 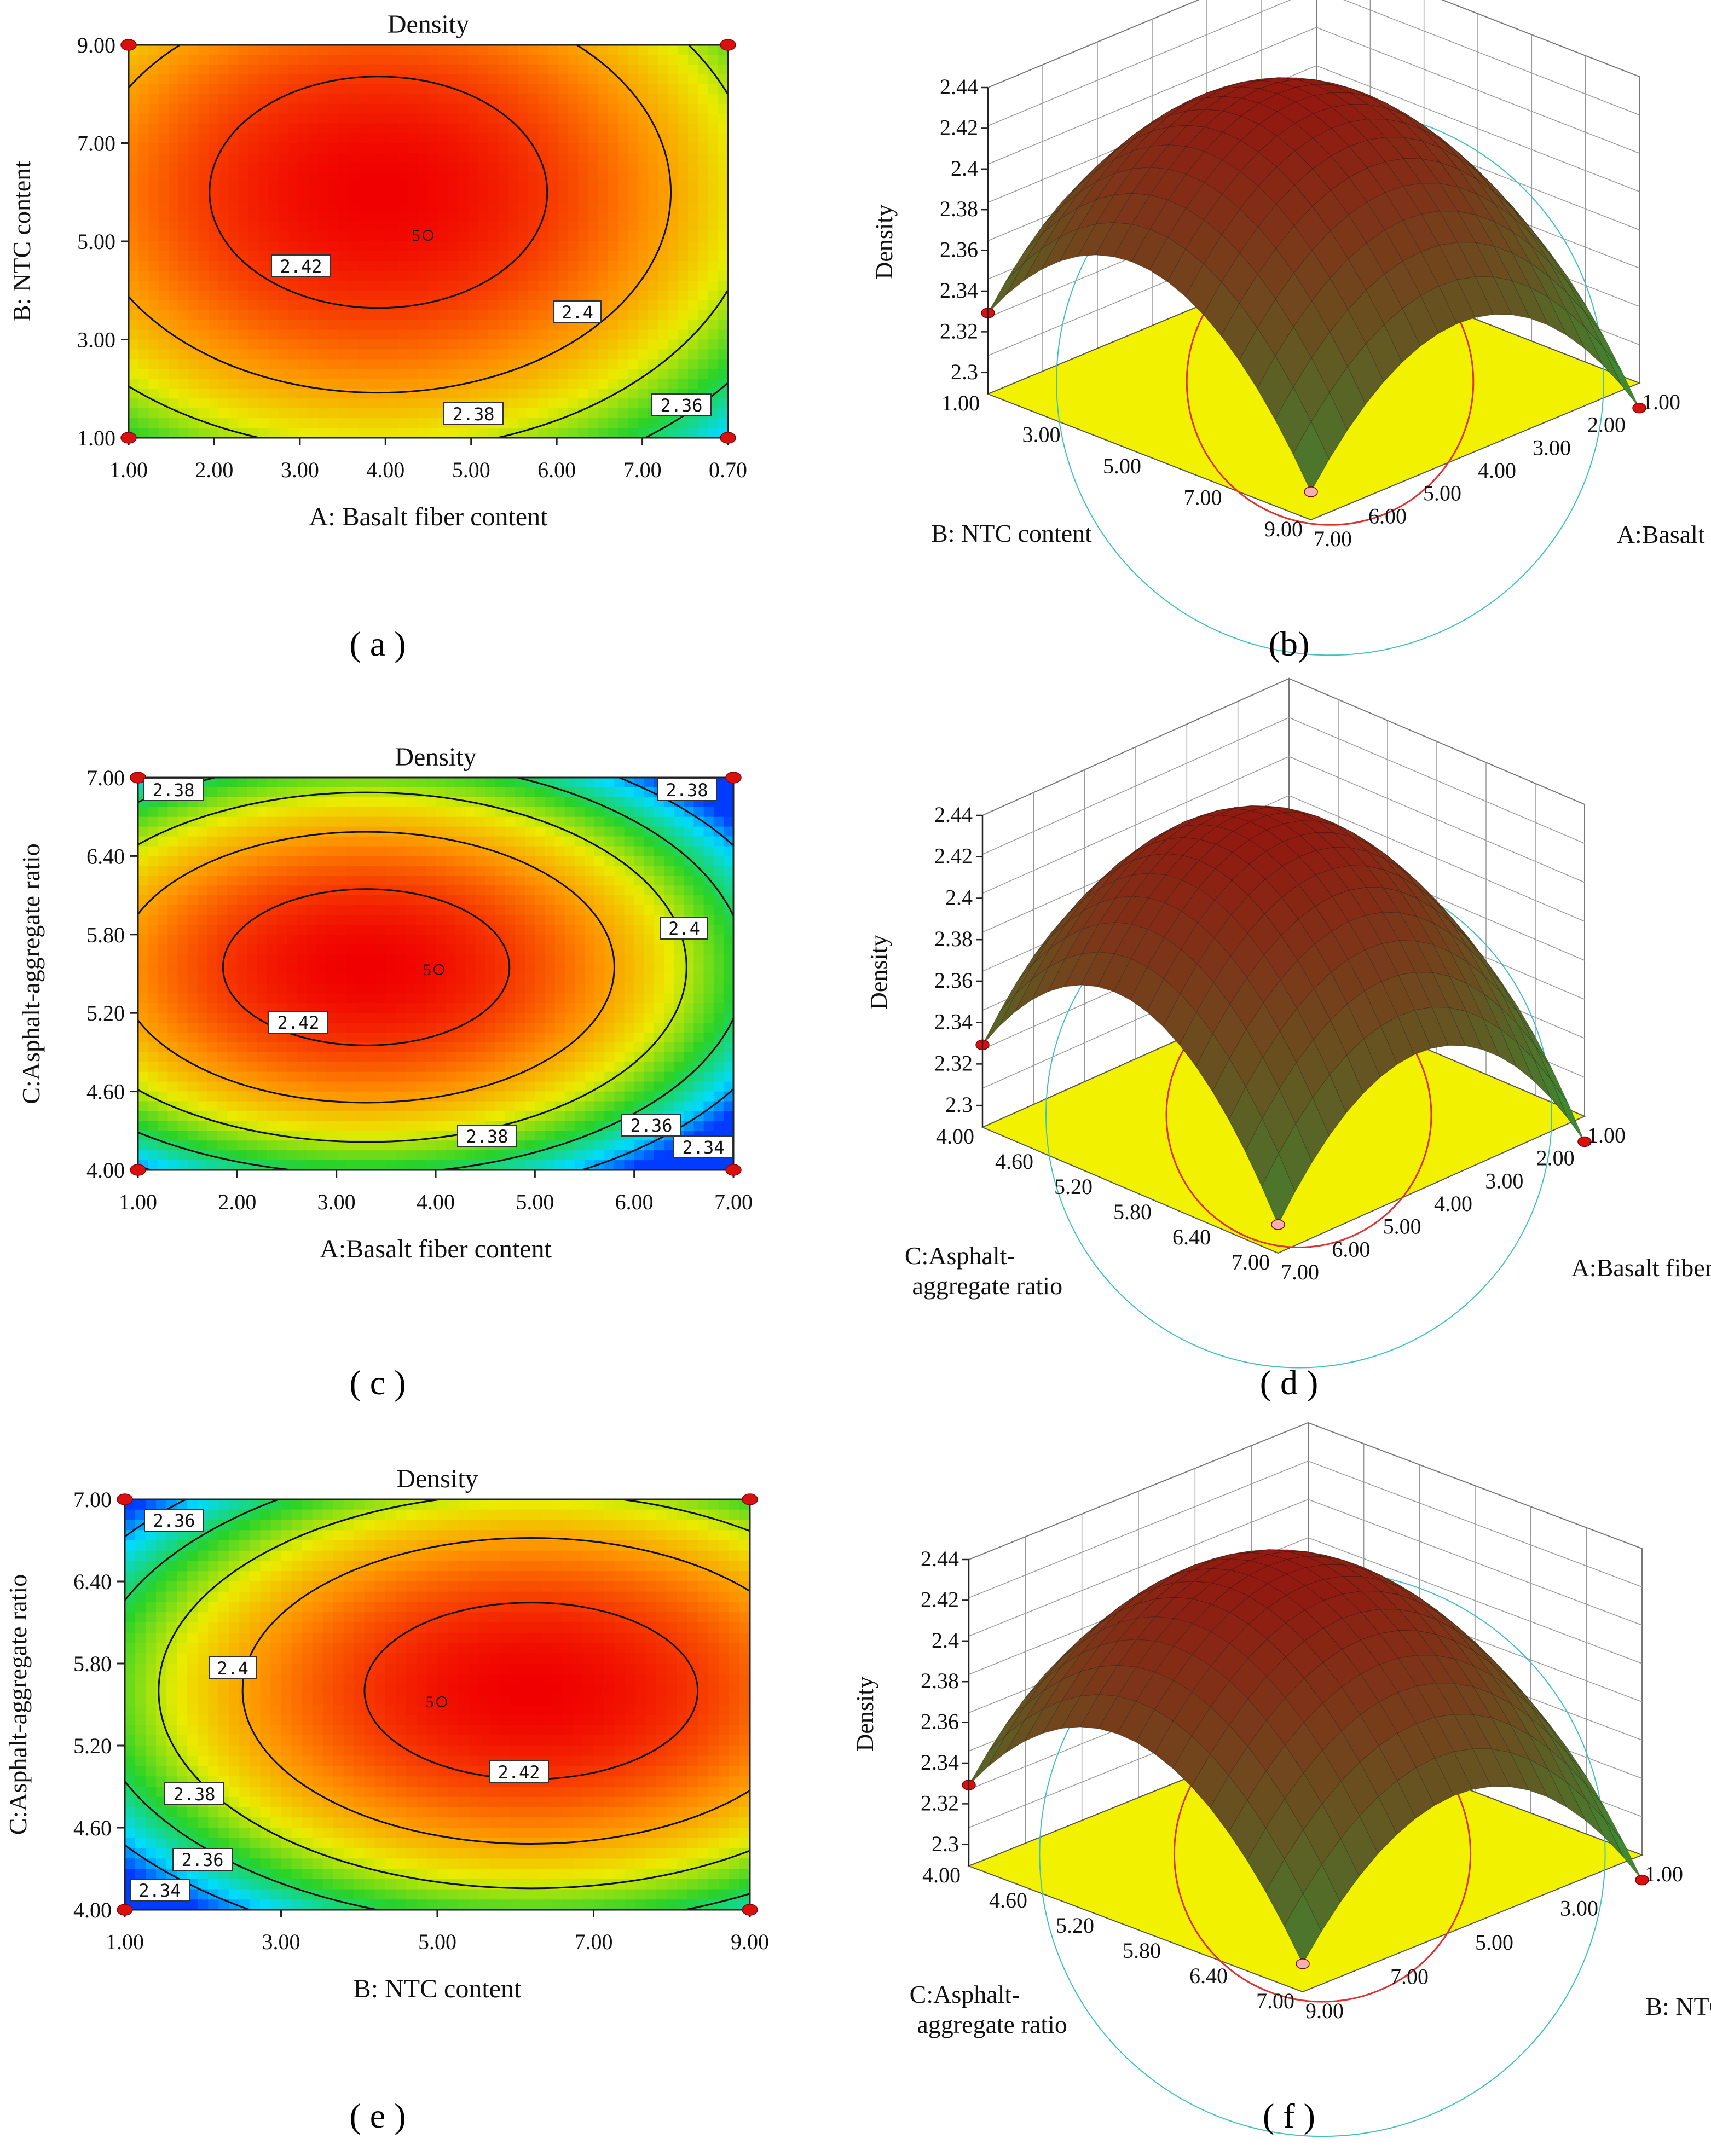 What do you see at coordinates (940, 1722) in the screenshot?
I see `z-tick-label: 2.36` at bounding box center [940, 1722].